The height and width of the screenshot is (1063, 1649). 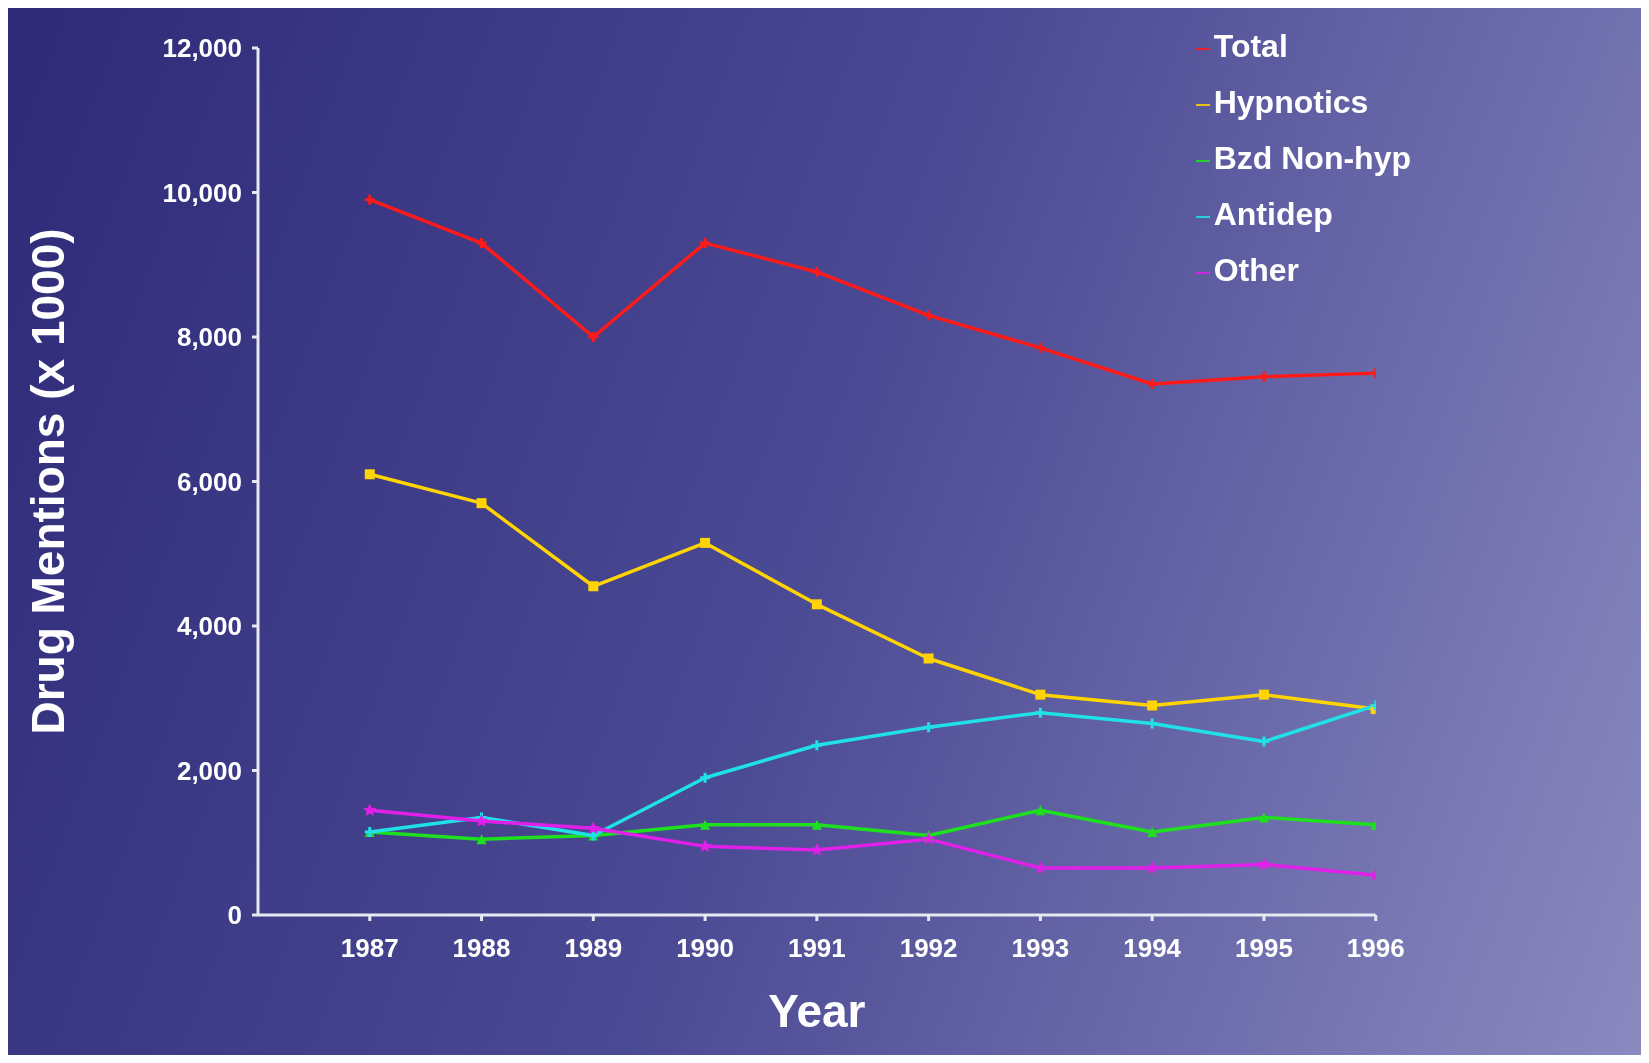 What do you see at coordinates (209, 770) in the screenshot?
I see `y-tick-label: 2,000` at bounding box center [209, 770].